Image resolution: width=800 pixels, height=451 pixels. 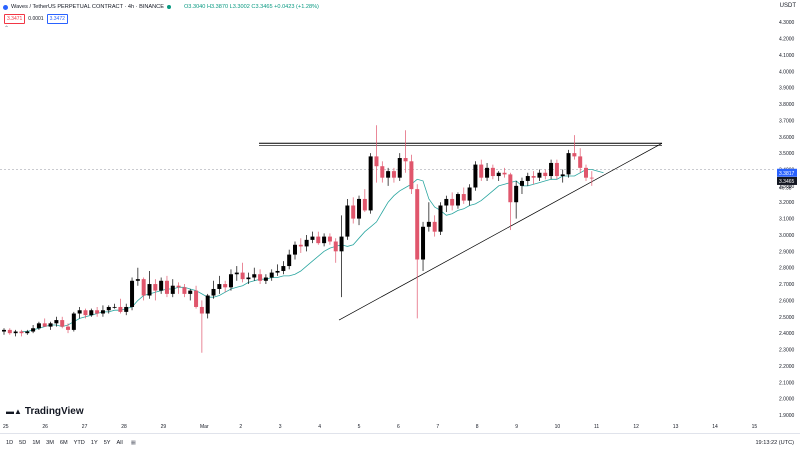 I want to click on timeframe-6m: 6M, so click(x=63, y=442).